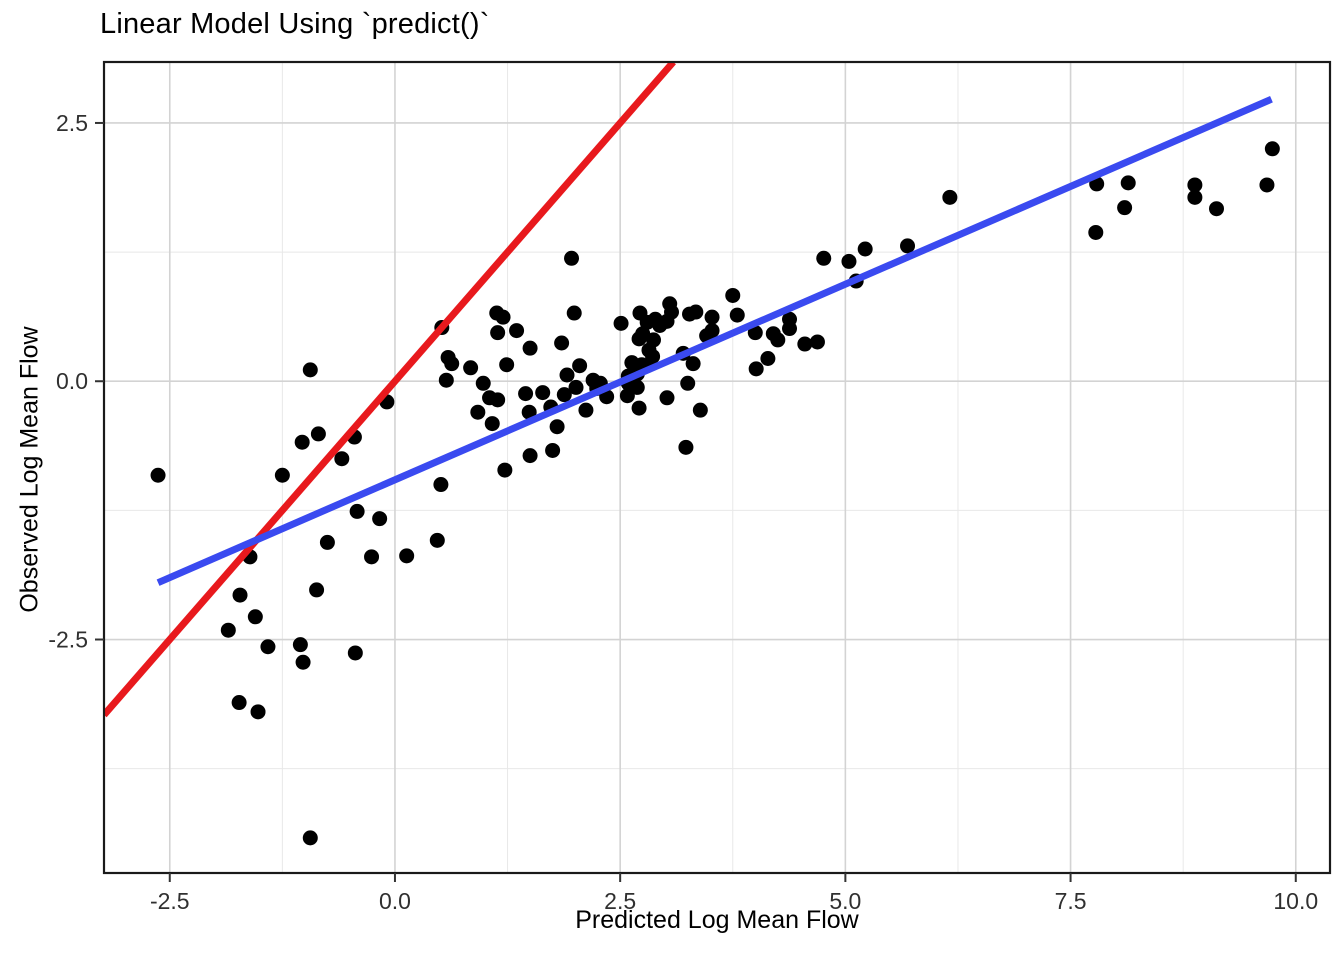  Describe the element at coordinates (395, 901) in the screenshot. I see `x-tick-label: 0.0` at that location.